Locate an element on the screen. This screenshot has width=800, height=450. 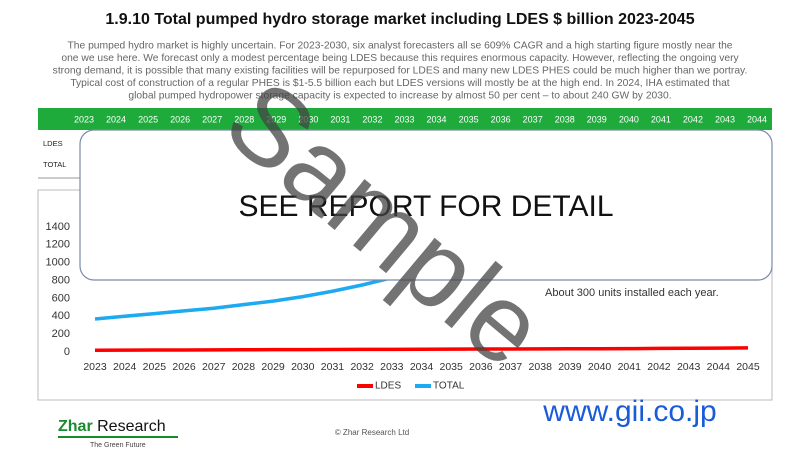
table-header-cell: 2035 is located at coordinates (469, 119).